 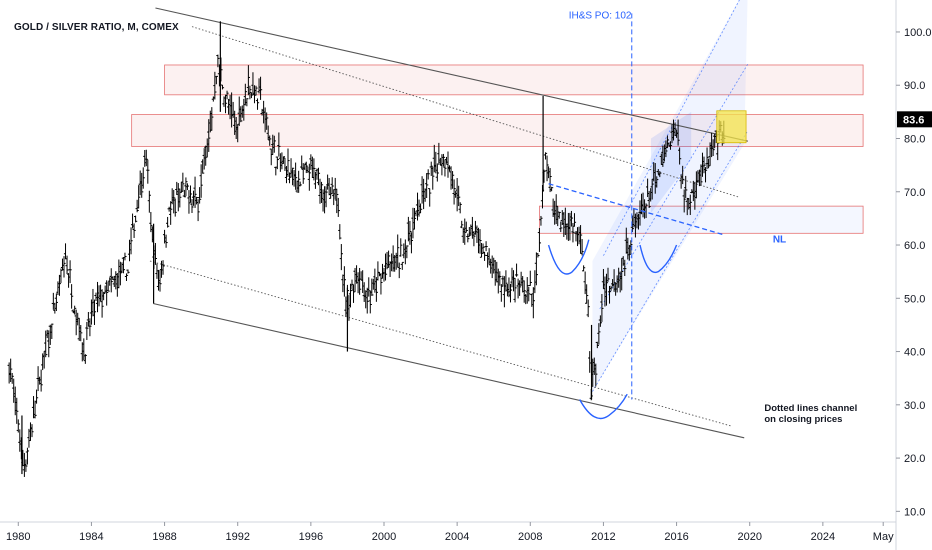 What do you see at coordinates (914, 512) in the screenshot?
I see `y-tick-label: 10.0` at bounding box center [914, 512].